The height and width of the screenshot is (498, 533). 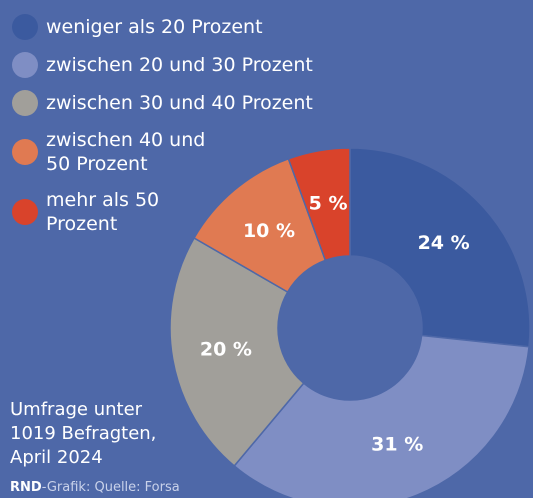 What do you see at coordinates (179, 65) in the screenshot?
I see `legend-label: zwischen 20 und 30 Prozent` at bounding box center [179, 65].